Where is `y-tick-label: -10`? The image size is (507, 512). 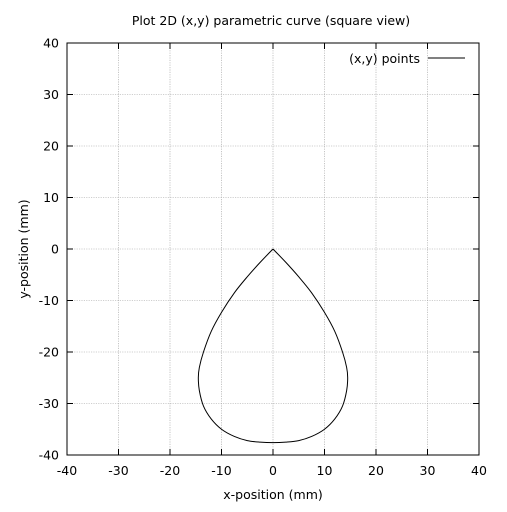
y-tick-label: -10 is located at coordinates (49, 300).